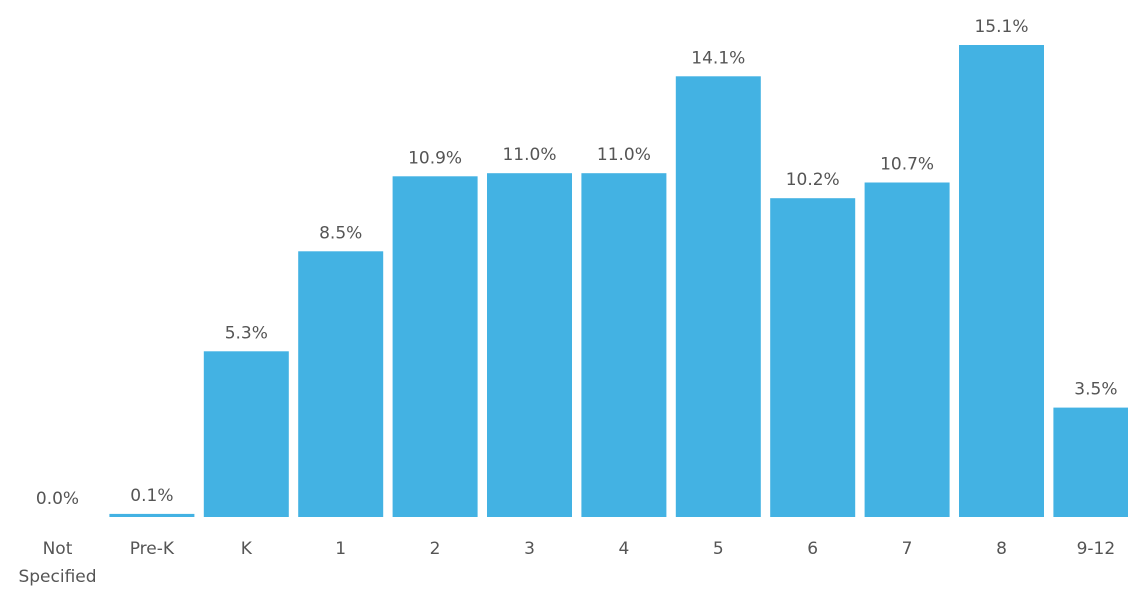  I want to click on category-label-7: 5, so click(718, 549).